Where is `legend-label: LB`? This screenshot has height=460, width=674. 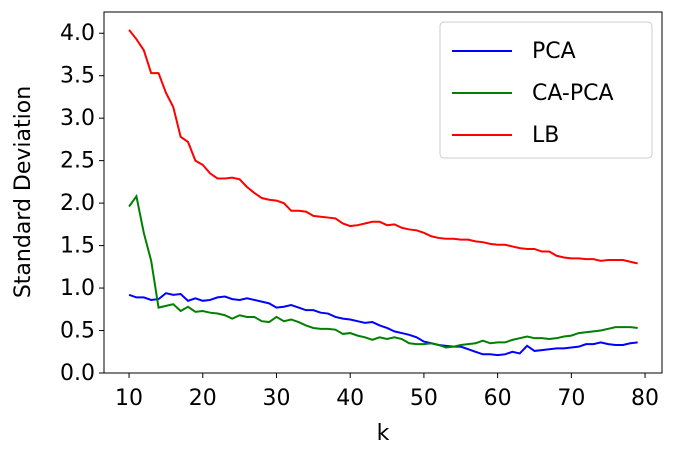 legend-label: LB is located at coordinates (545, 135).